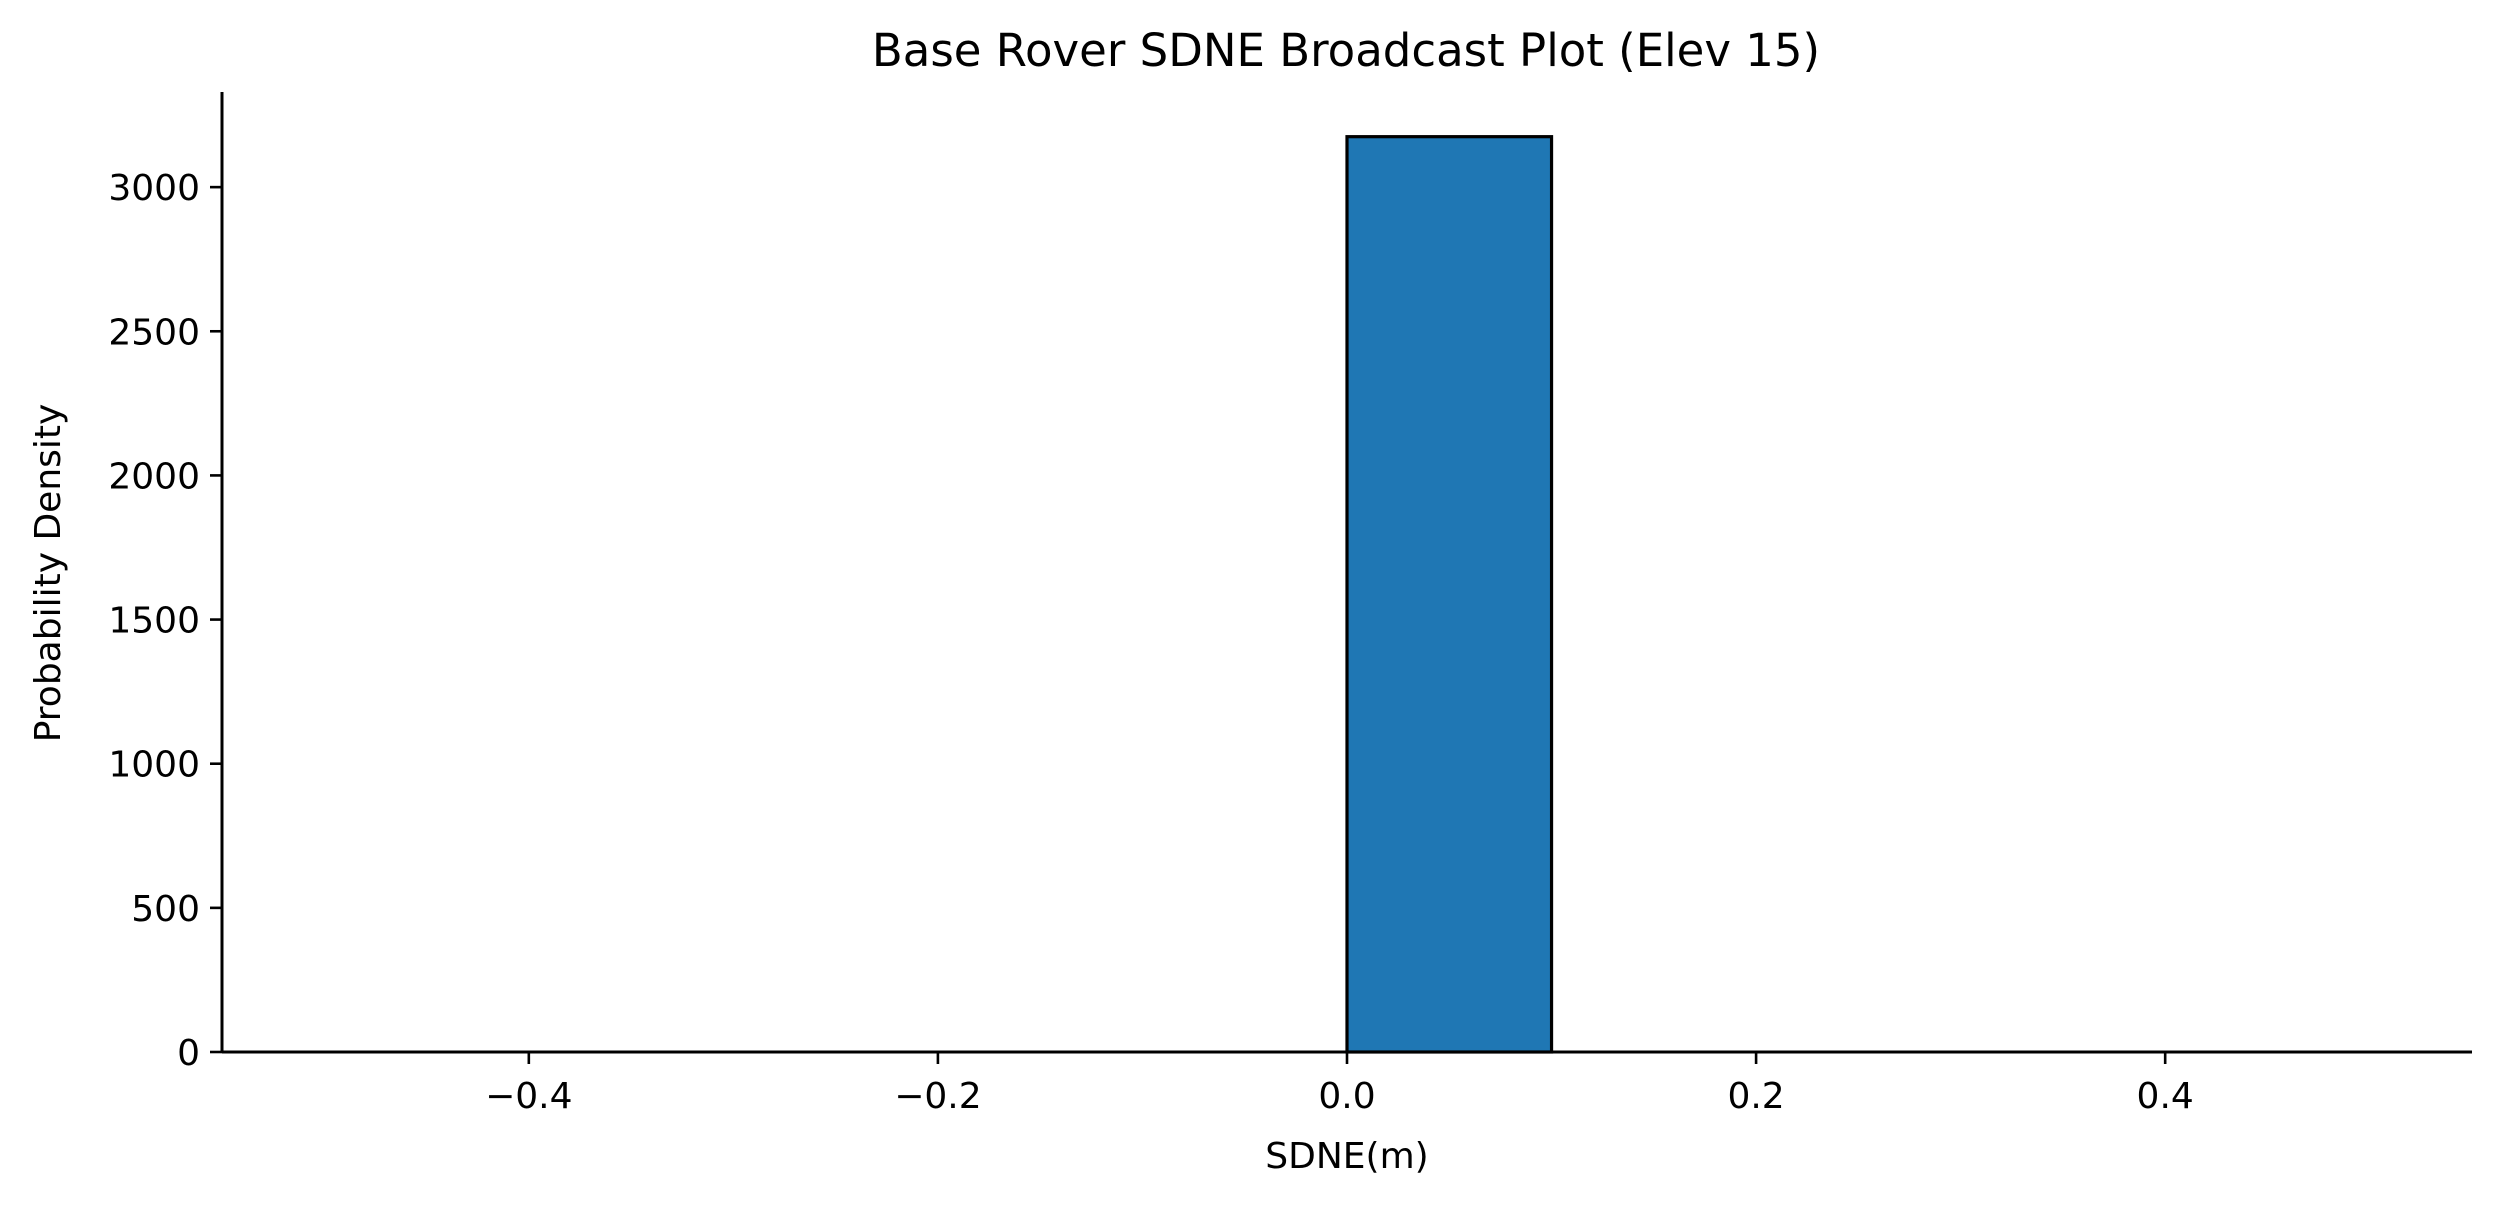 The image size is (2501, 1208). I want to click on y-tick-label: 1500, so click(154, 621).